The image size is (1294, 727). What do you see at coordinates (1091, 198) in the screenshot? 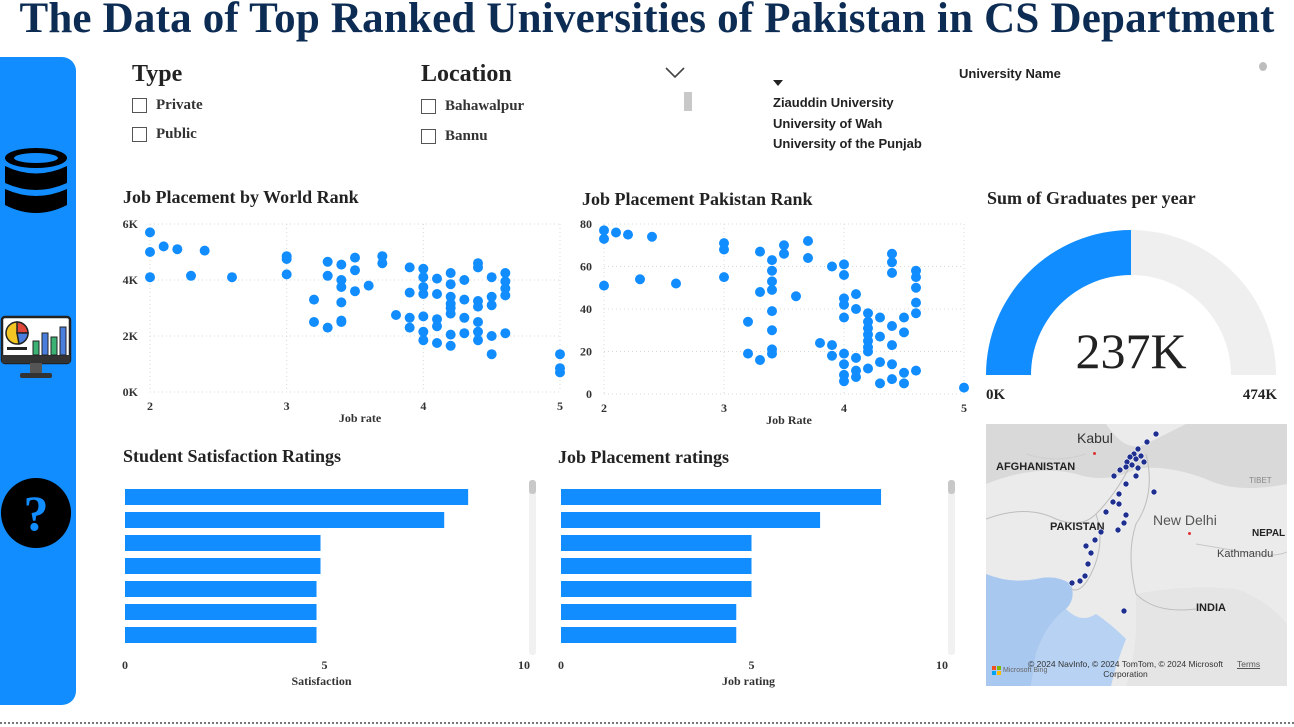
I see `gauge-title: Sum of Graduates per year` at bounding box center [1091, 198].